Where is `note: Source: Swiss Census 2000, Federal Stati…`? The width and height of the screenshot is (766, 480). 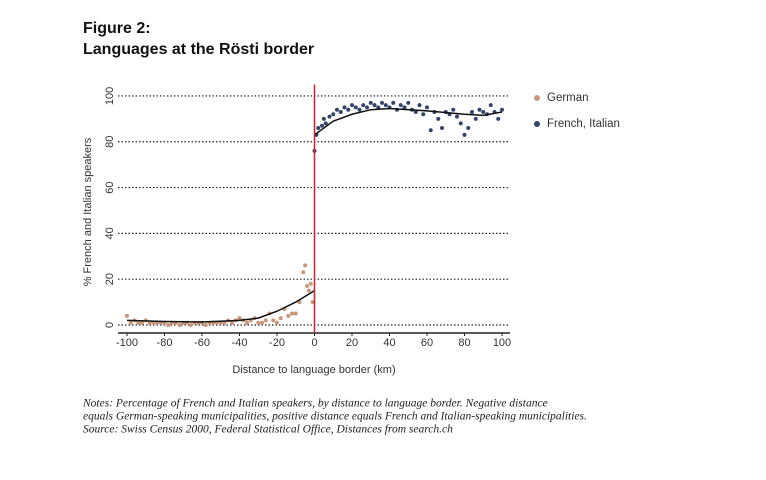
note: Source: Swiss Census 2000, Federal Stati… is located at coordinates (268, 430).